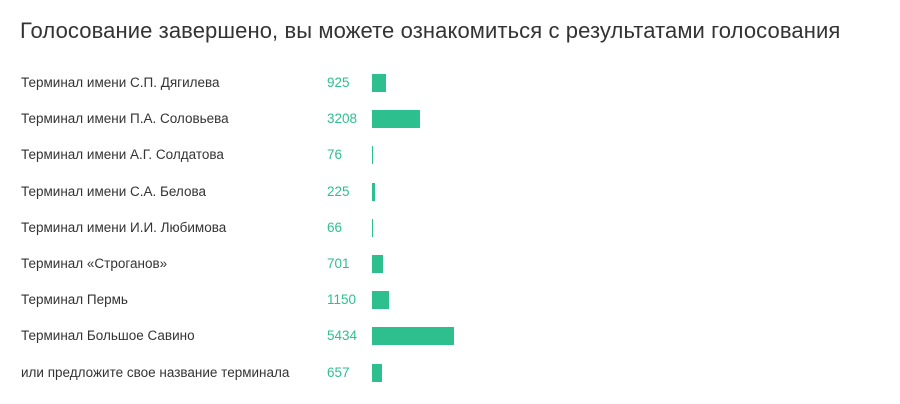 The image size is (900, 404). What do you see at coordinates (335, 227) in the screenshot?
I see `vote-count: 66` at bounding box center [335, 227].